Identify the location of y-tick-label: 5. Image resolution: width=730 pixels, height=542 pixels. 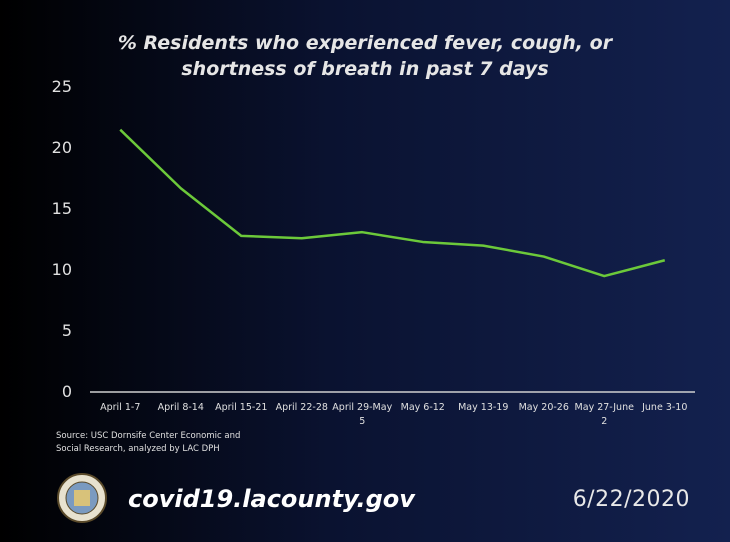
(66, 330).